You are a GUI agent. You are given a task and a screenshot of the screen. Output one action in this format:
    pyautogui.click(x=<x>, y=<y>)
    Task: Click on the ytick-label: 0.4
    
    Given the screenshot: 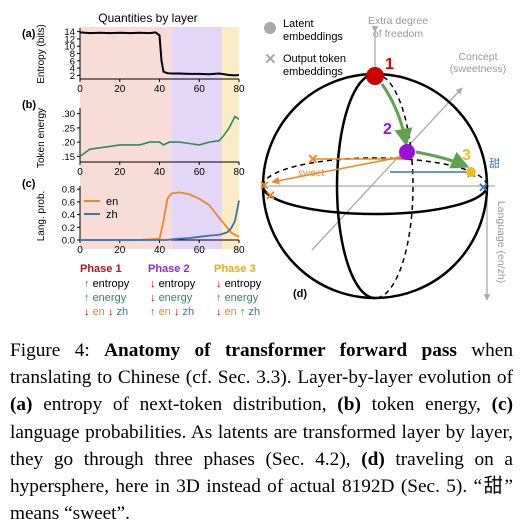 What is the action you would take?
    pyautogui.click(x=68, y=215)
    